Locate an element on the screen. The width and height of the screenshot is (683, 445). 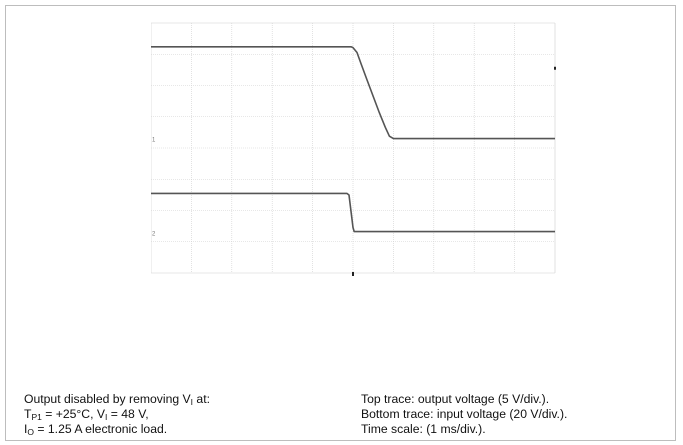
trigger-position-marker is located at coordinates (353, 274).